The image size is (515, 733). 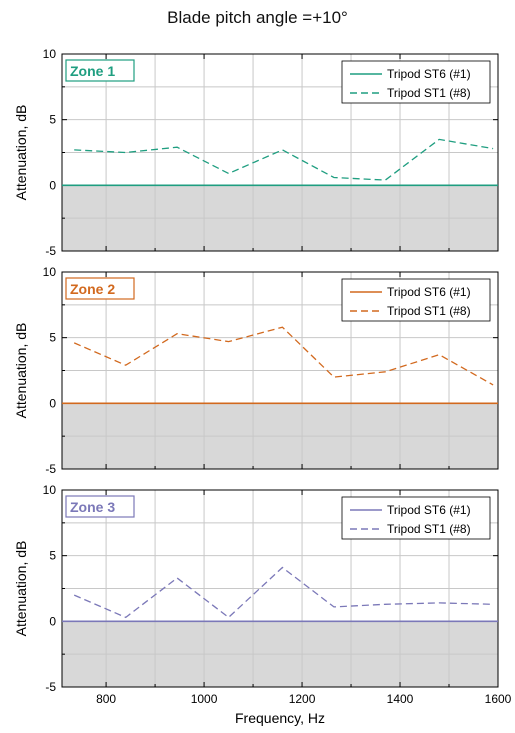 What do you see at coordinates (498, 699) in the screenshot?
I see `x-tick-label: 1600` at bounding box center [498, 699].